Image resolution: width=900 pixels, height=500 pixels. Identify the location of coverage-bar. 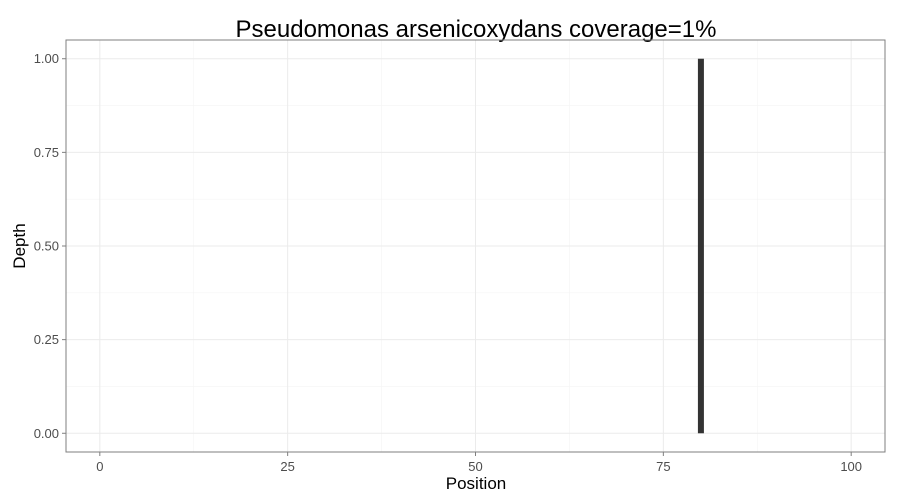
(700, 246).